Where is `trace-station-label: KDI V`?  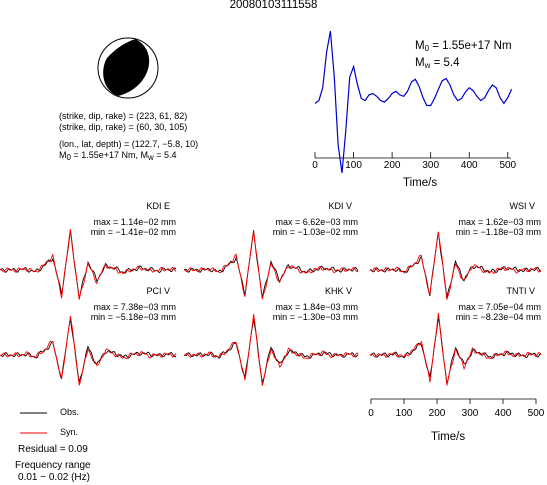 trace-station-label: KDI V is located at coordinates (340, 206).